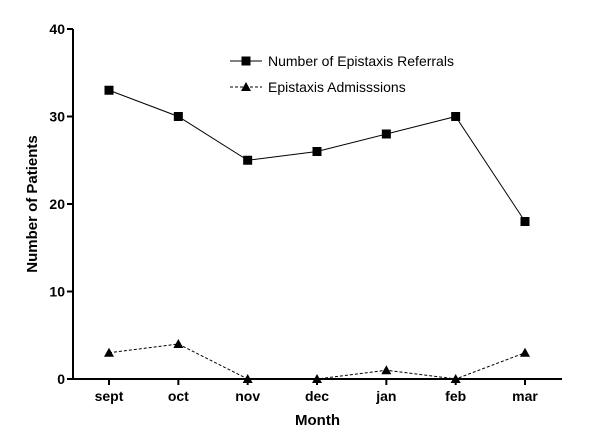  Describe the element at coordinates (385, 396) in the screenshot. I see `x-tick-label: jan` at that location.